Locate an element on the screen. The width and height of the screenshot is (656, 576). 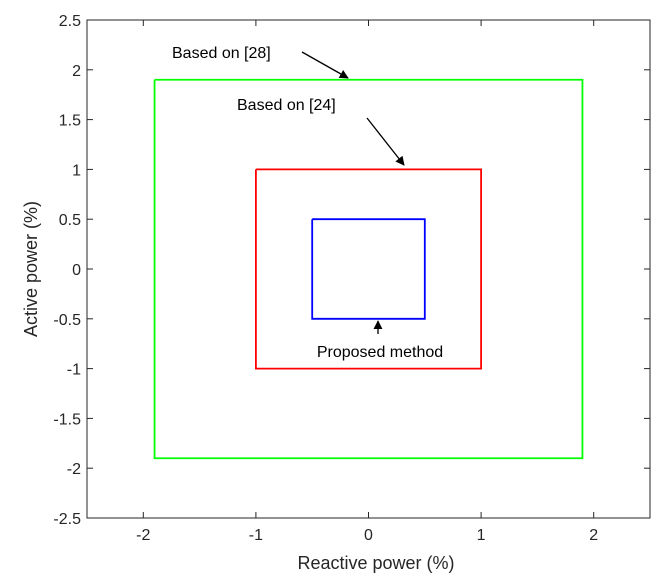
y-tick-label: 1 is located at coordinates (76, 170).